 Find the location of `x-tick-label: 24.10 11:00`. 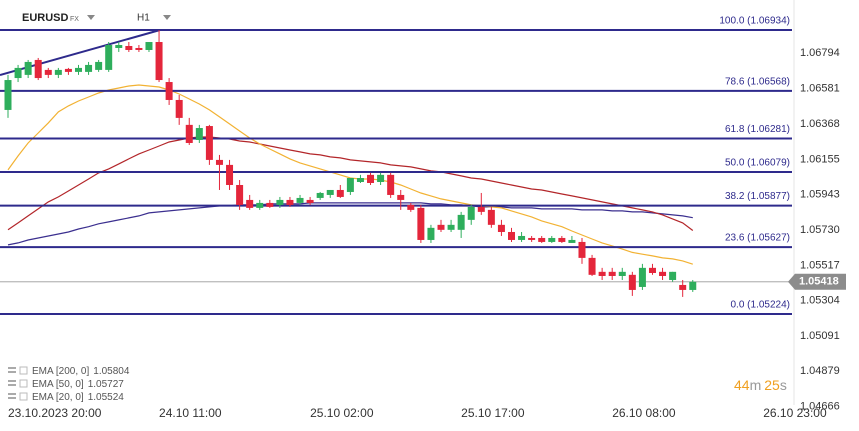

x-tick-label: 24.10 11:00 is located at coordinates (190, 413).